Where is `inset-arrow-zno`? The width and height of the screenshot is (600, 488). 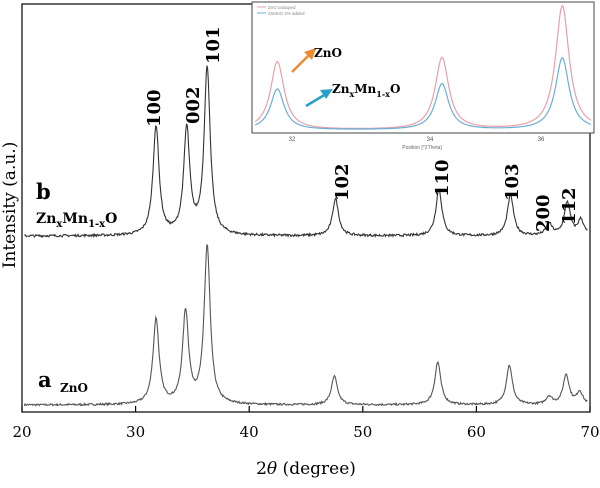
inset-arrow-zno is located at coordinates (301, 63).